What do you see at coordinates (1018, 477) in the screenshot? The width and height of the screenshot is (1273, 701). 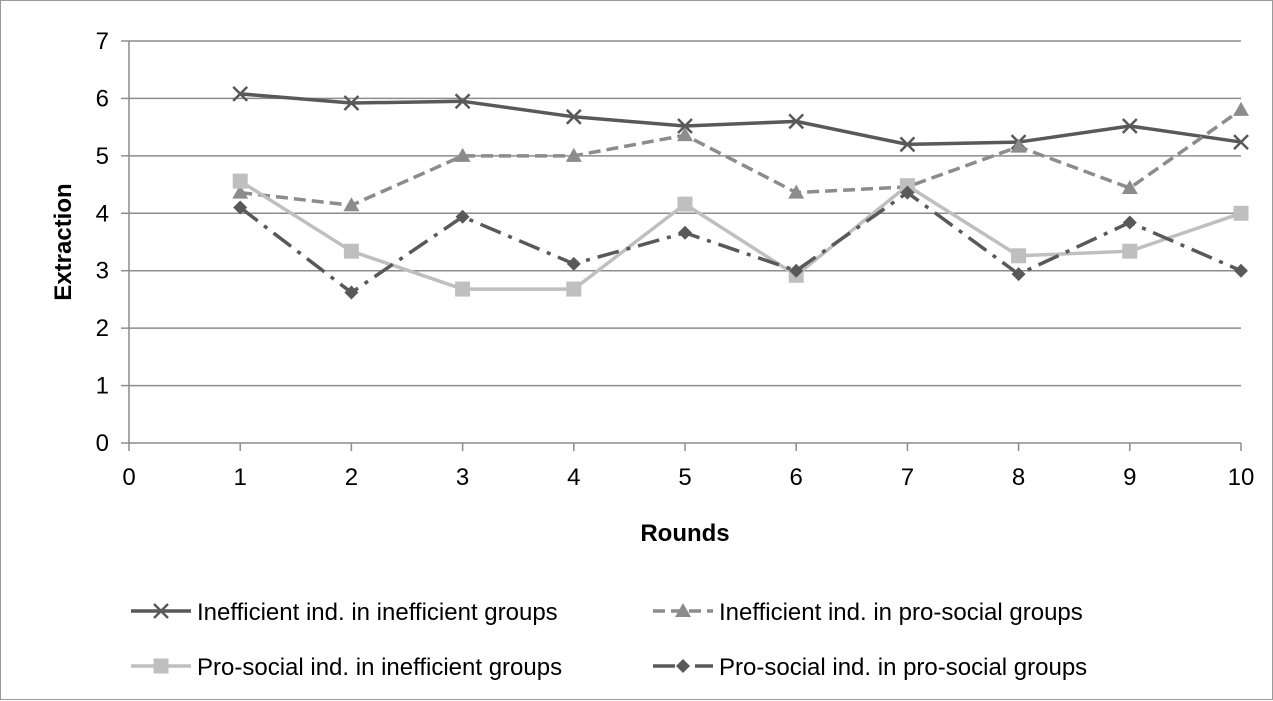 I see `x-tick-label: 8` at bounding box center [1018, 477].